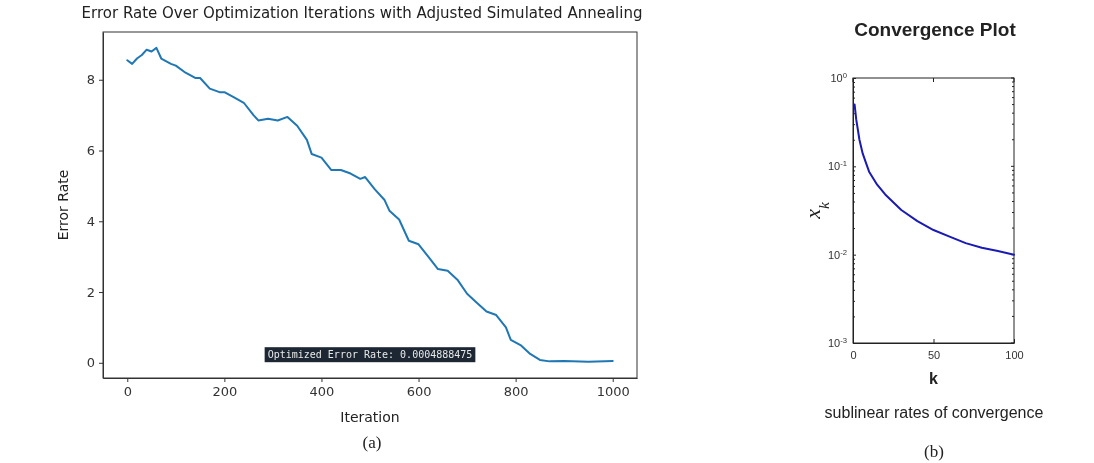 This screenshot has width=1094, height=463. What do you see at coordinates (838, 77) in the screenshot?
I see `y-tick-label: 10$^{0}$` at bounding box center [838, 77].